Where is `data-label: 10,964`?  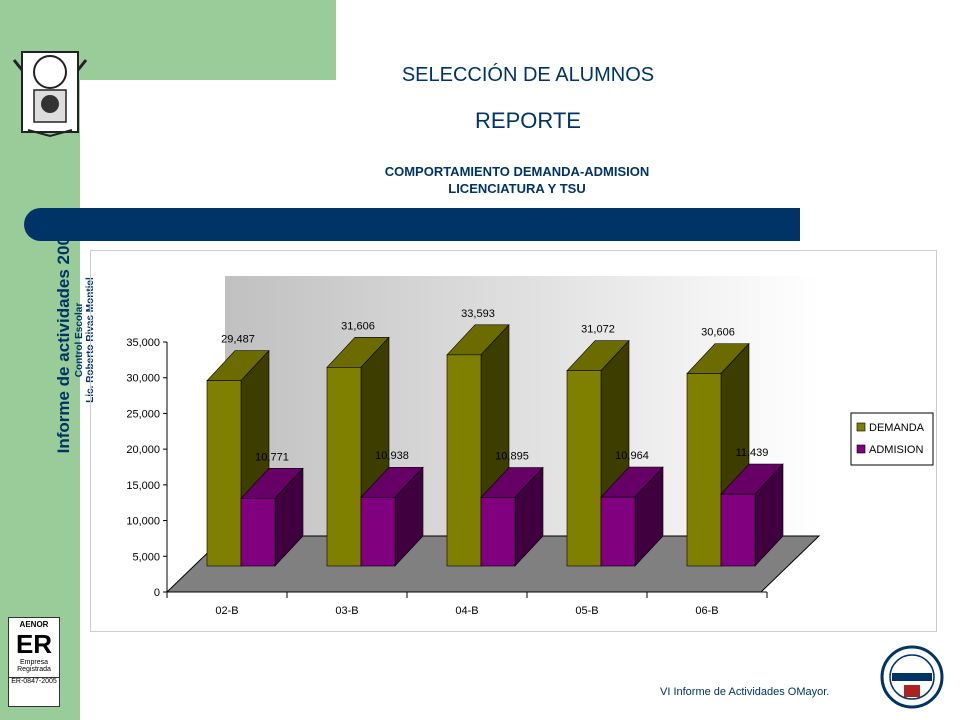
data-label: 10,964 is located at coordinates (632, 456).